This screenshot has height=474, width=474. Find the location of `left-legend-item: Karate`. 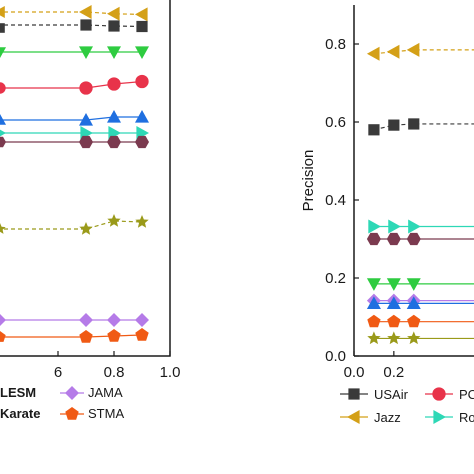

left-legend-item: Karate is located at coordinates (20, 413).